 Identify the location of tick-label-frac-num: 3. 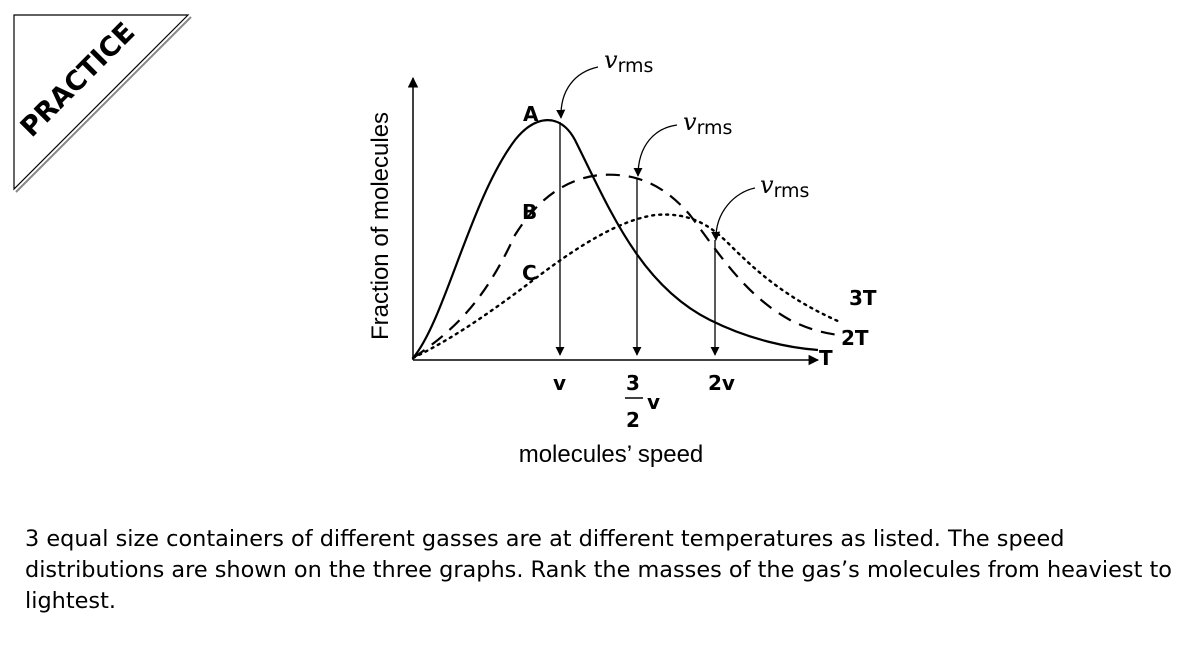
(633, 383).